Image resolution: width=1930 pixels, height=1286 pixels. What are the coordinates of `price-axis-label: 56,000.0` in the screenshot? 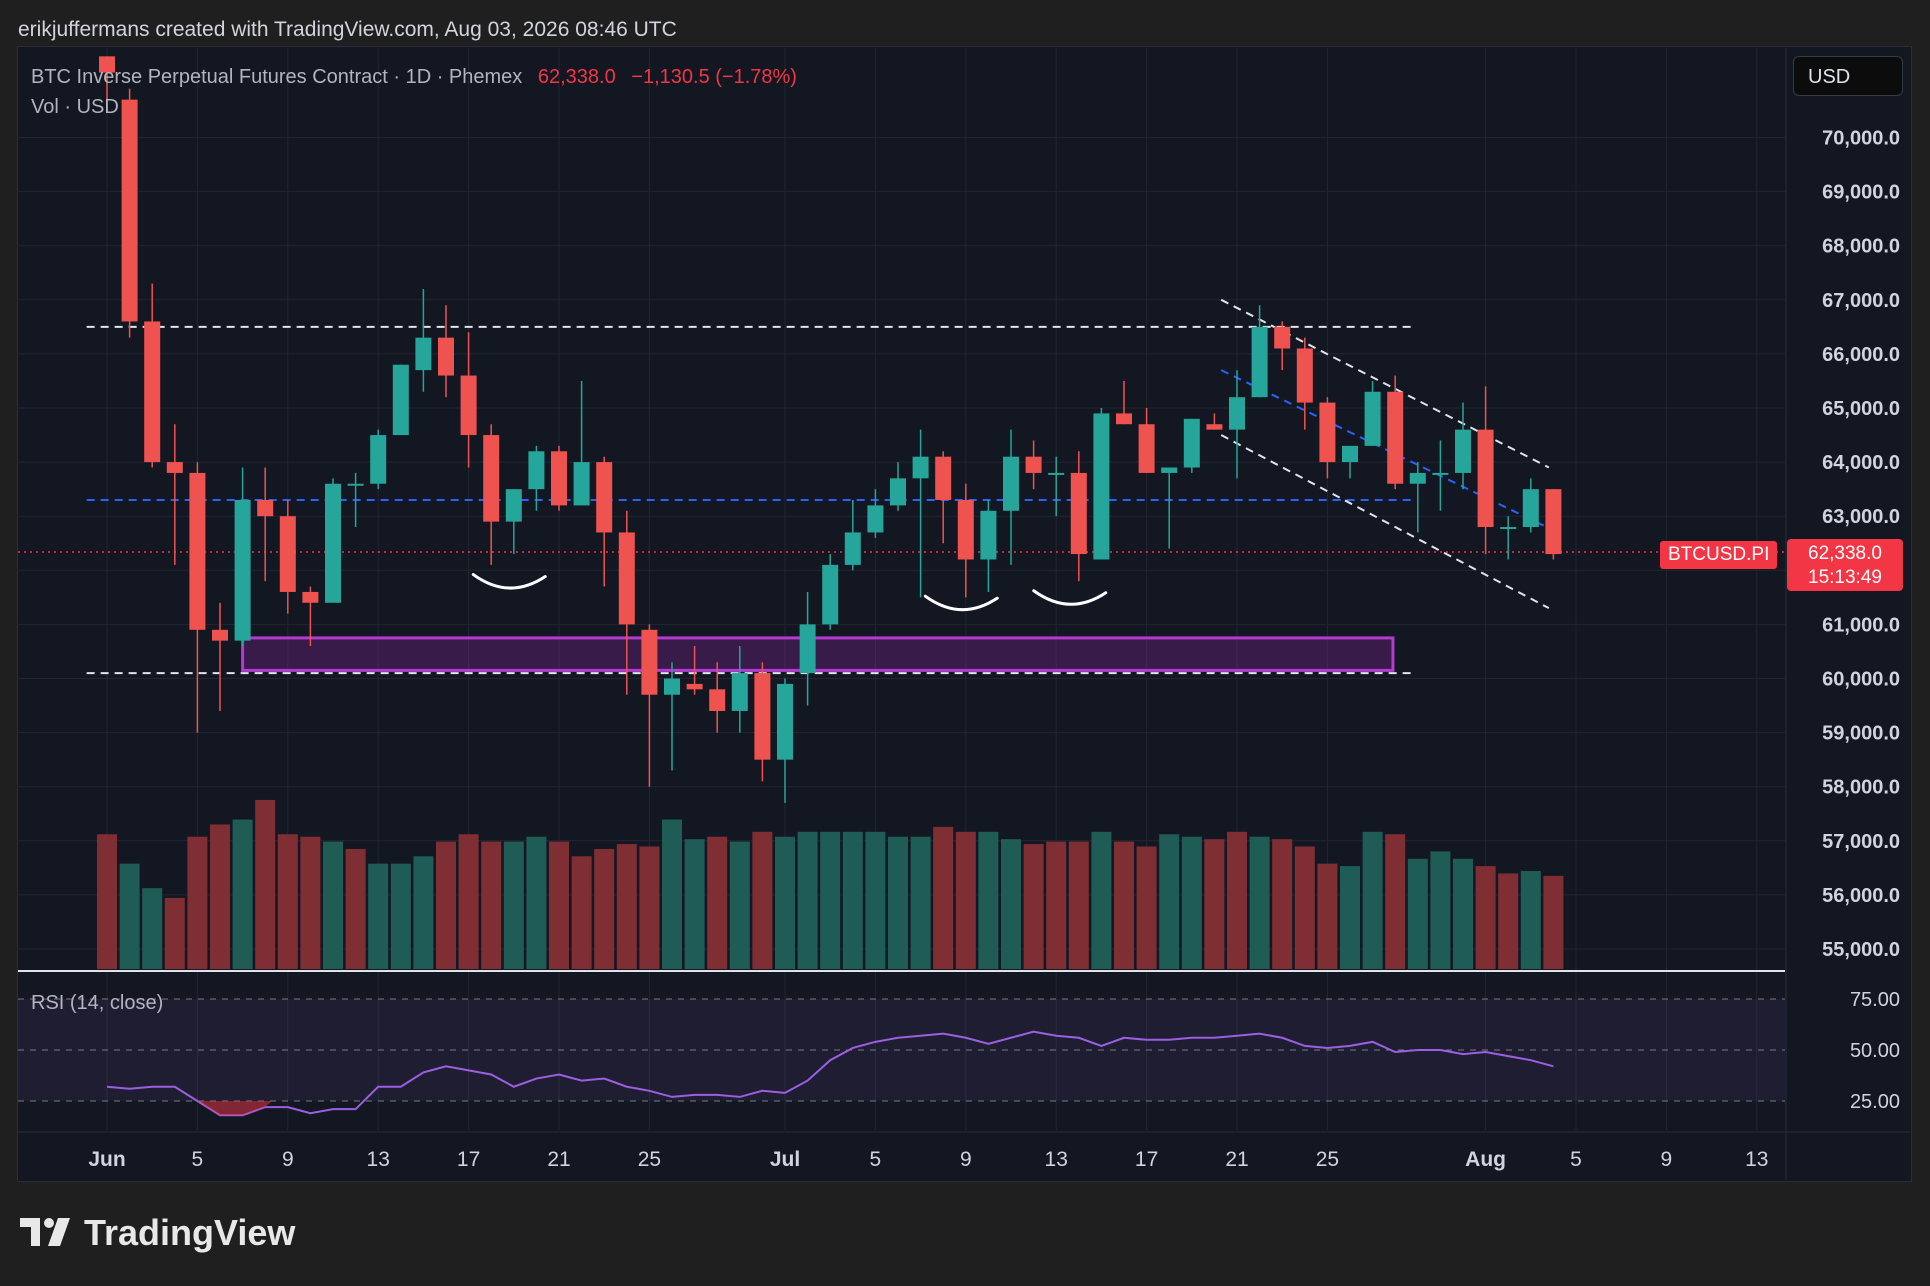 It's located at (1861, 896).